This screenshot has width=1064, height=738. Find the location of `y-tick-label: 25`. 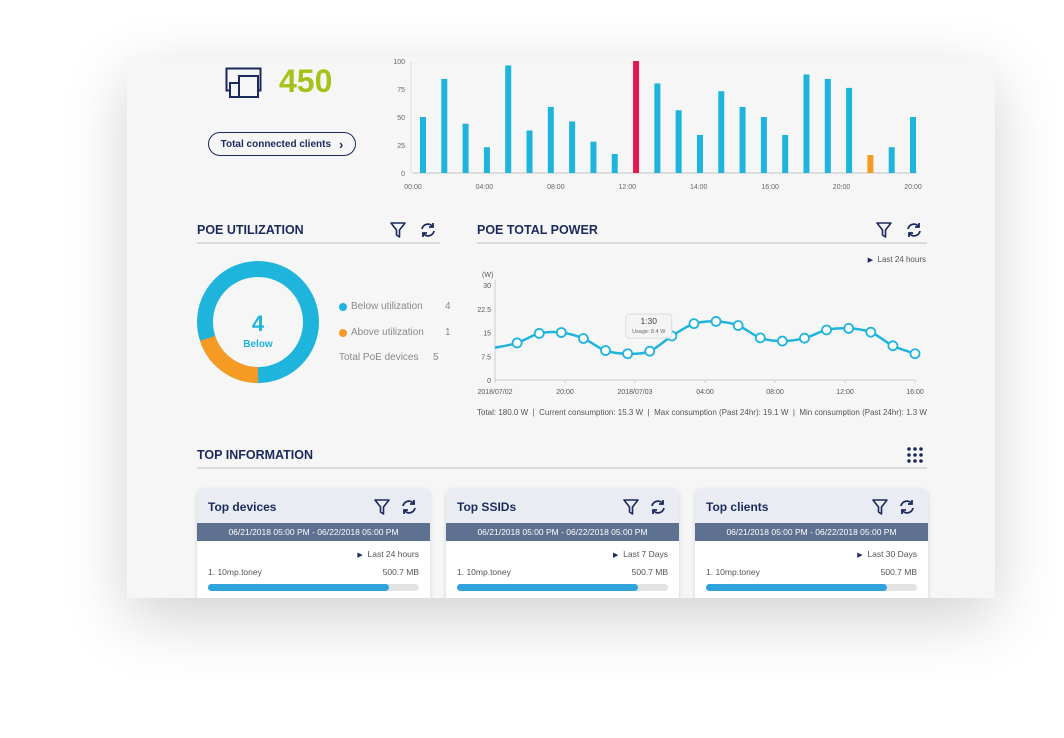

y-tick-label: 25 is located at coordinates (401, 146).